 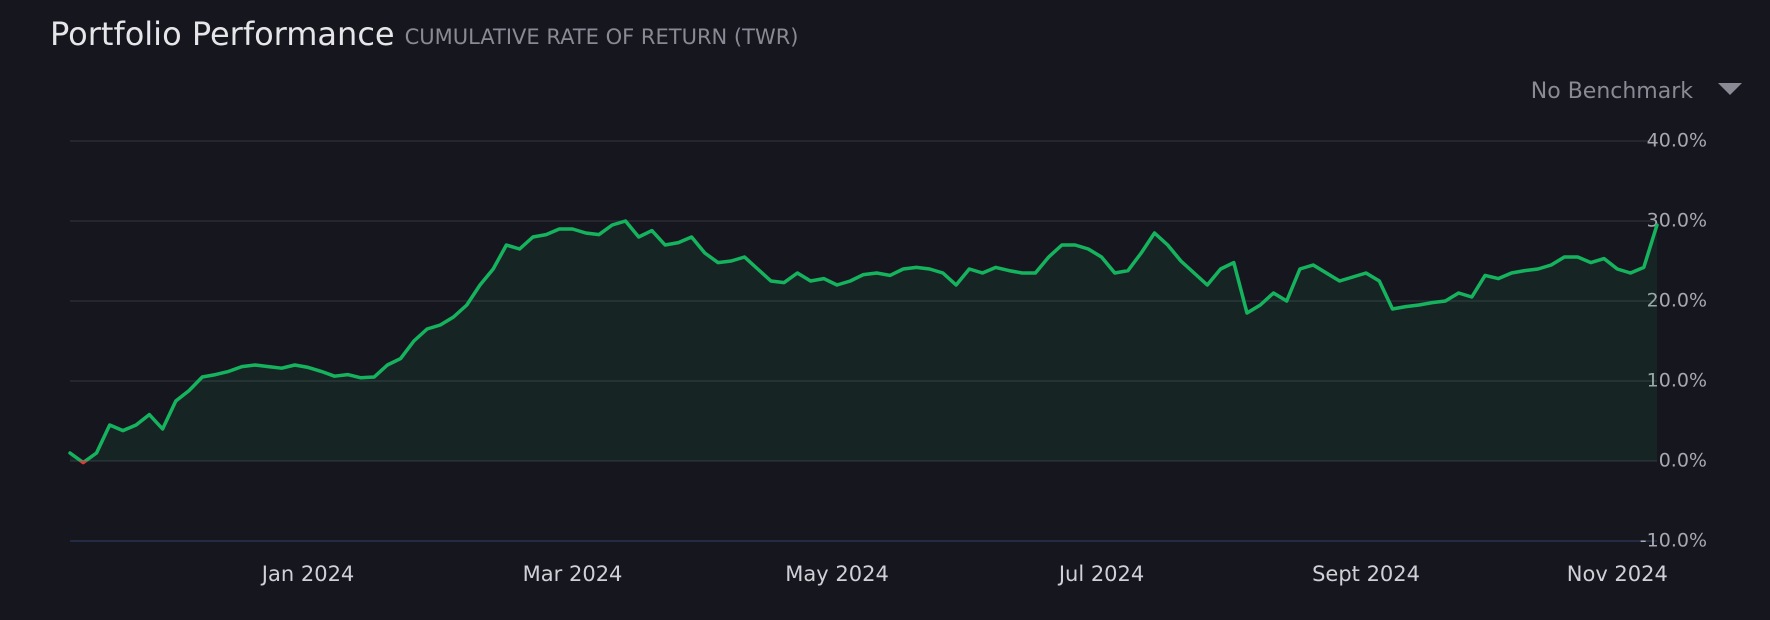 What do you see at coordinates (1730, 89) in the screenshot?
I see `dropdown-arrow` at bounding box center [1730, 89].